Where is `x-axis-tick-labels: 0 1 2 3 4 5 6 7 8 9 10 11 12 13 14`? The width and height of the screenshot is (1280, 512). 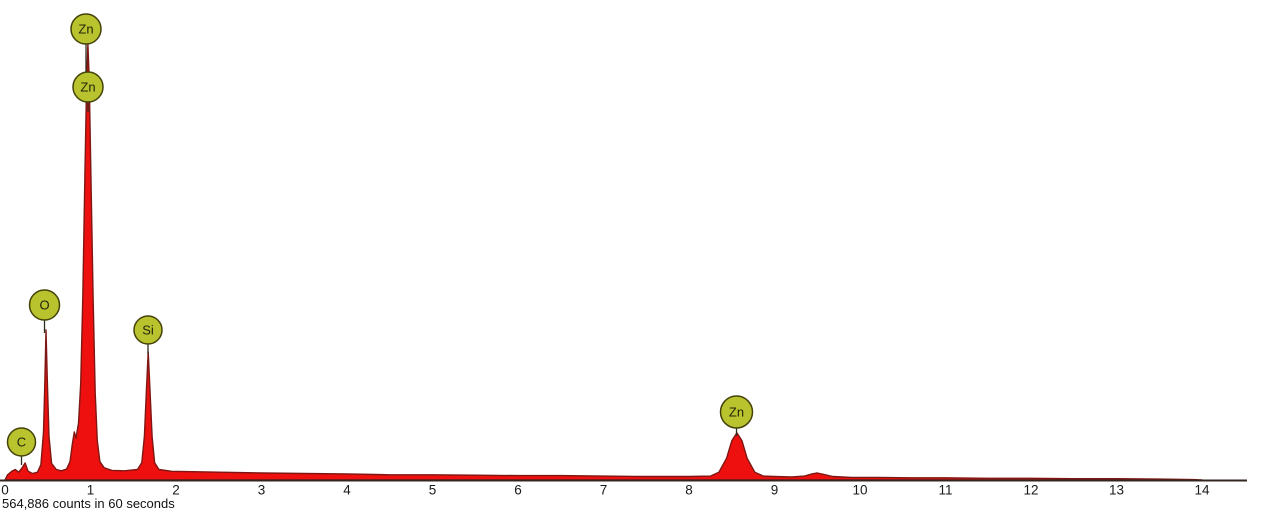
x-axis-tick-labels: 0 1 2 3 4 5 6 7 8 9 10 11 12 13 14 is located at coordinates (605, 490).